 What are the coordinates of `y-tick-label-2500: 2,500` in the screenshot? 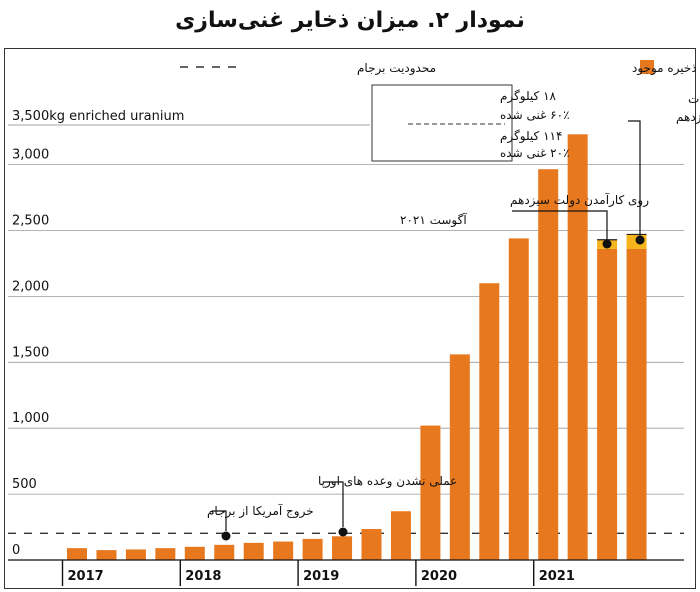 It's located at (30, 221).